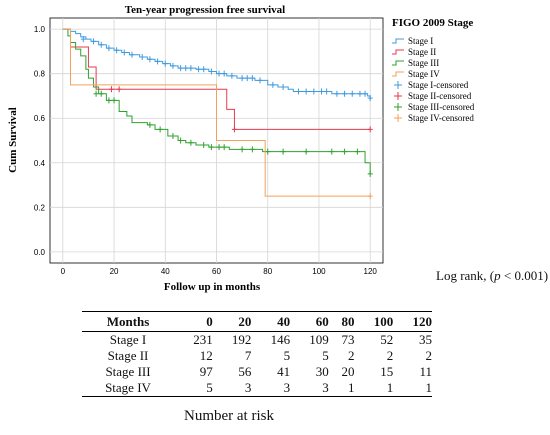  I want to click on number-at-risk-caption: Number at risk, so click(229, 416).